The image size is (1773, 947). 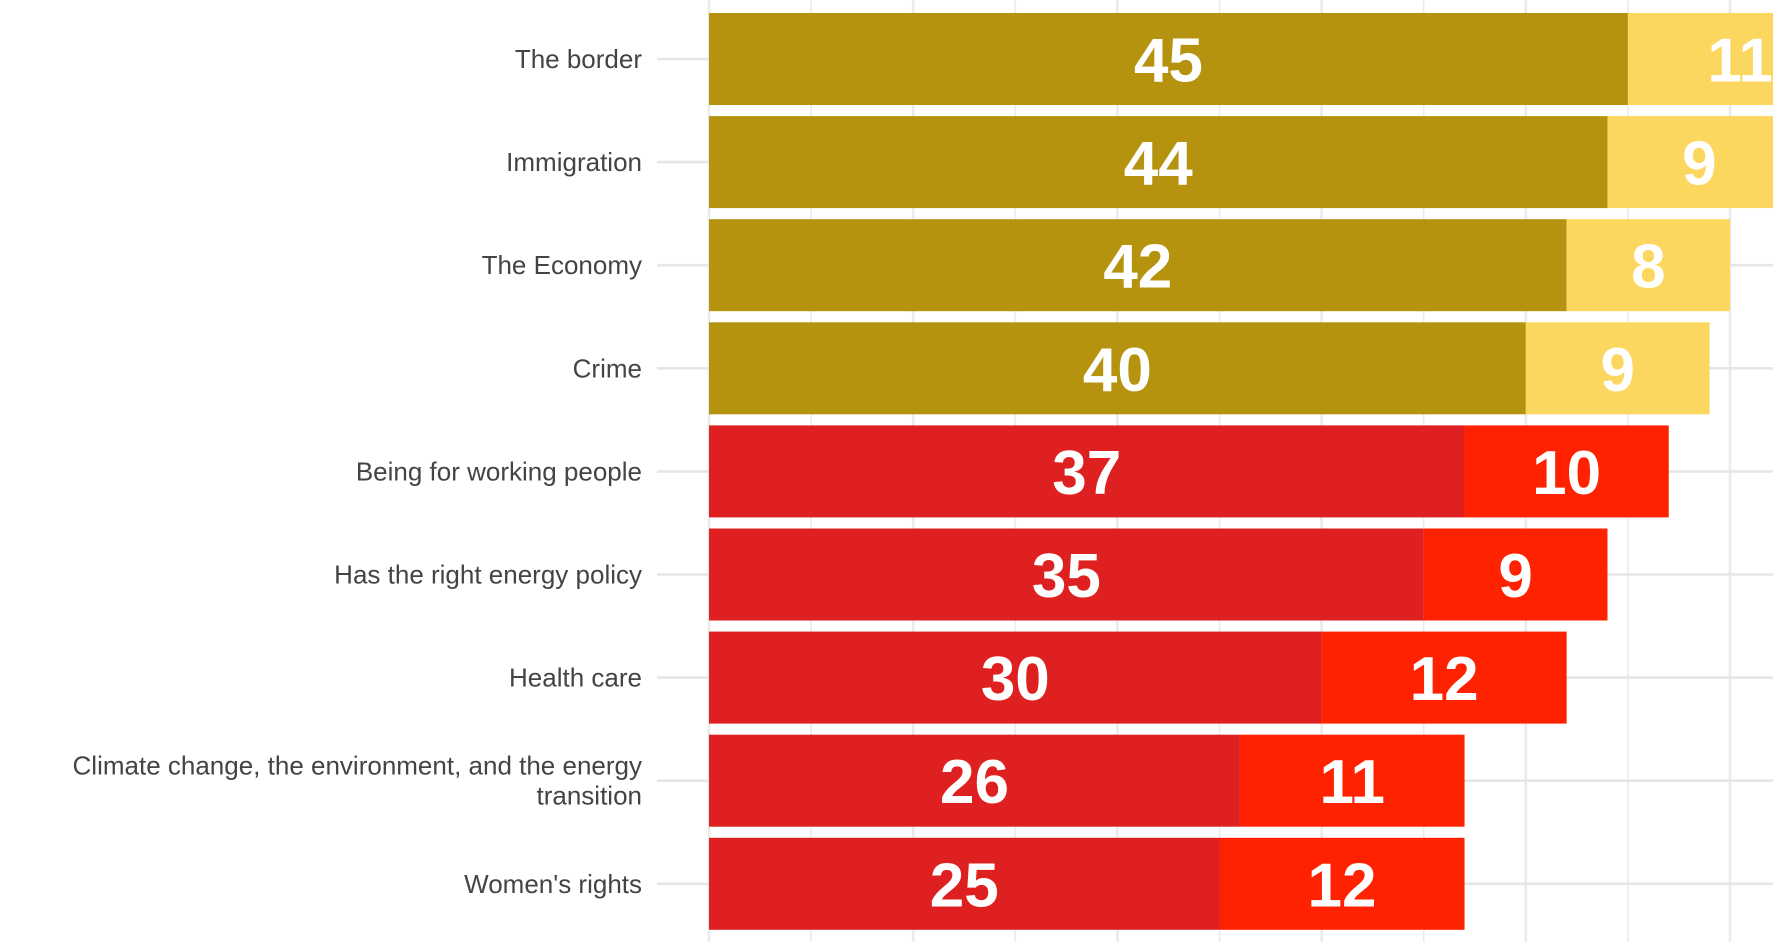 I want to click on bar-value-label: 40, so click(x=1117, y=370).